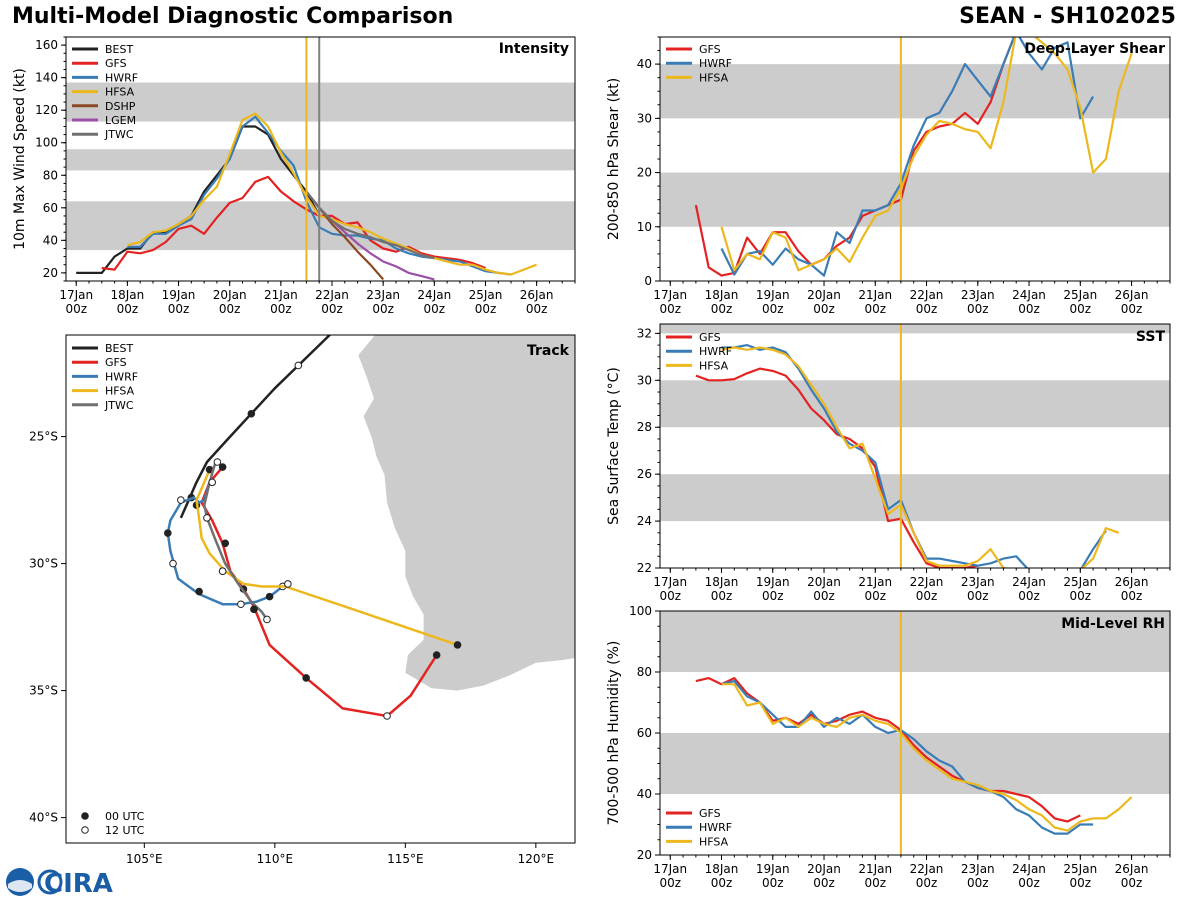 This screenshot has height=900, width=1200. I want to click on legend-item-jtwc: JTWC, so click(103, 134).